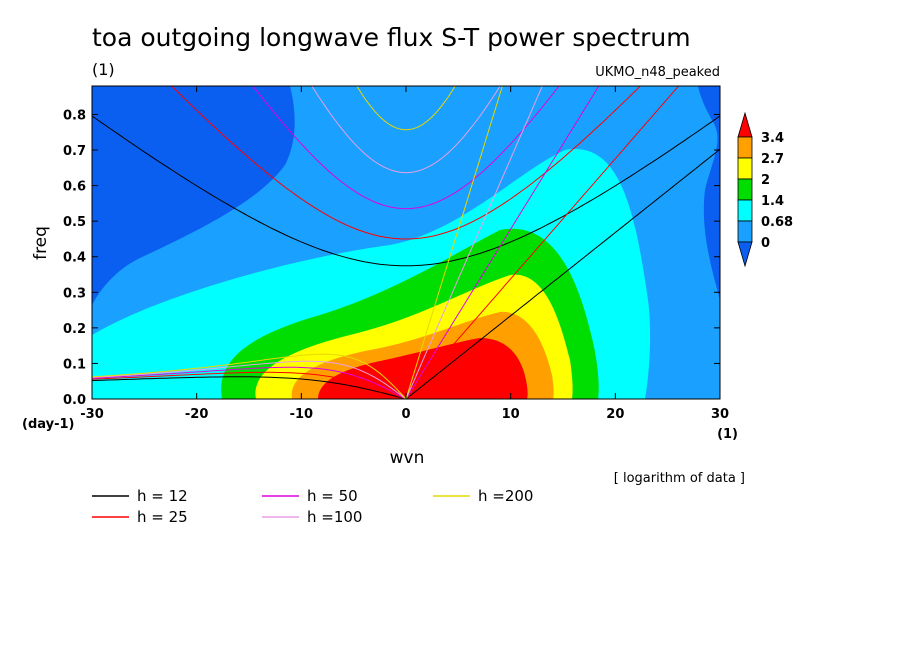  What do you see at coordinates (74, 329) in the screenshot?
I see `y-tick-label: 0.2` at bounding box center [74, 329].